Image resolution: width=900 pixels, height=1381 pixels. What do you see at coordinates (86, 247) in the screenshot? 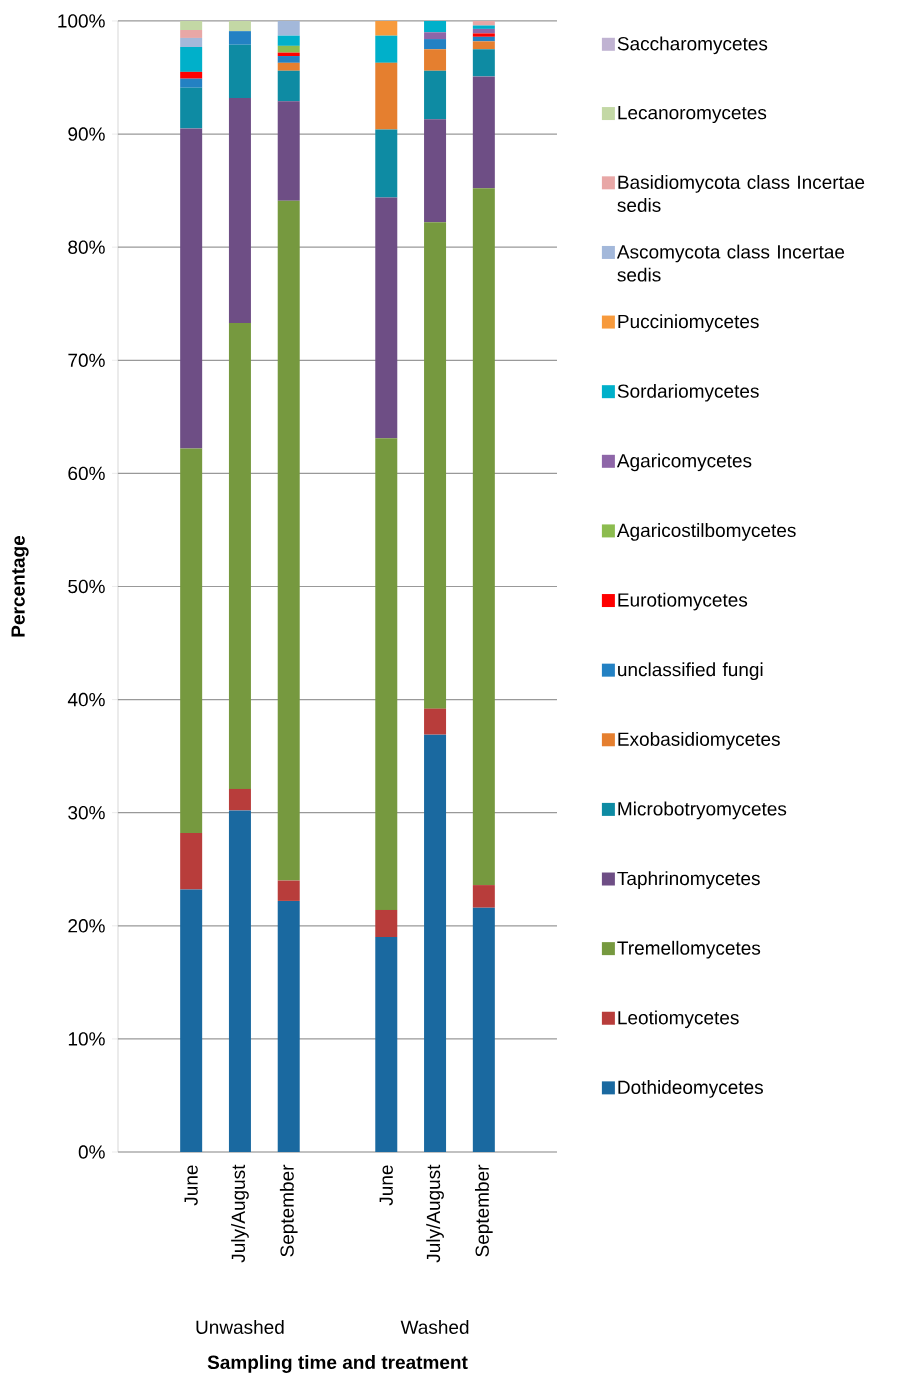
I see `y-tick-label: 80%` at bounding box center [86, 247].